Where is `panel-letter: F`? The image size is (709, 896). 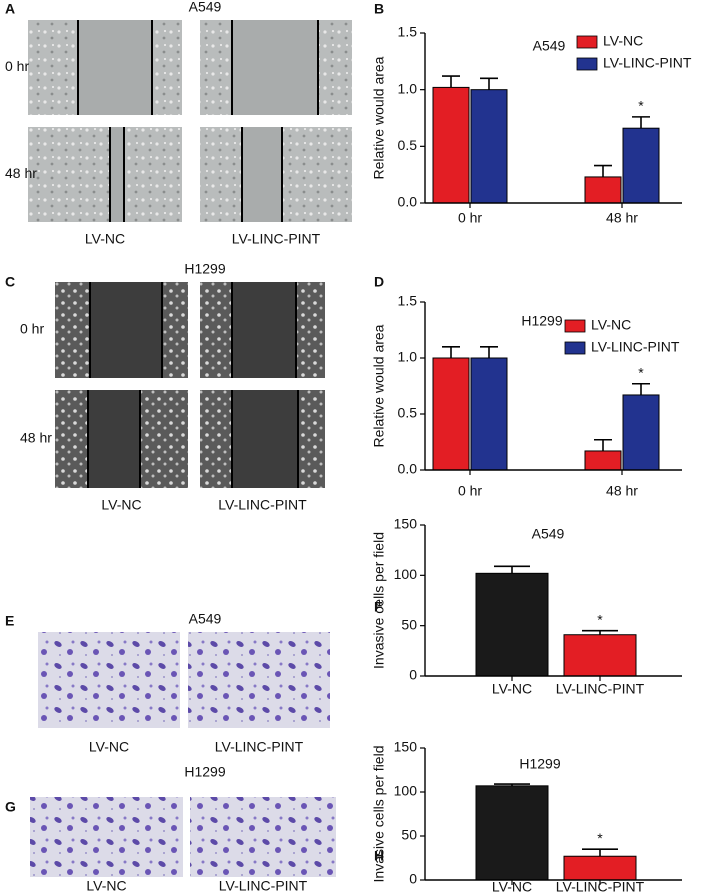
panel-letter: F is located at coordinates (378, 607).